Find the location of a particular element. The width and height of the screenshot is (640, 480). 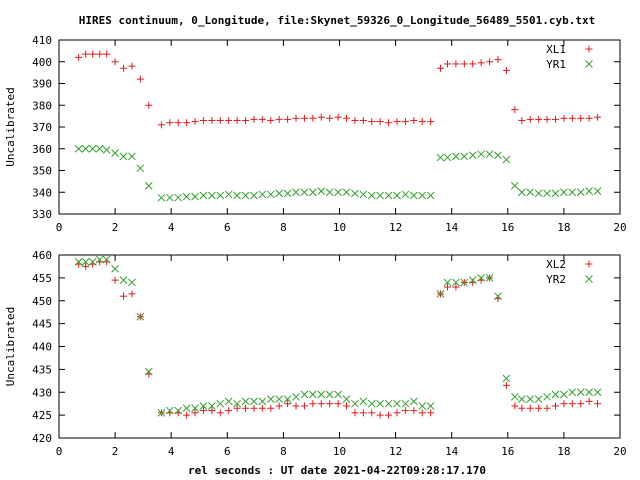

x-tick-label: 2 is located at coordinates (115, 227).